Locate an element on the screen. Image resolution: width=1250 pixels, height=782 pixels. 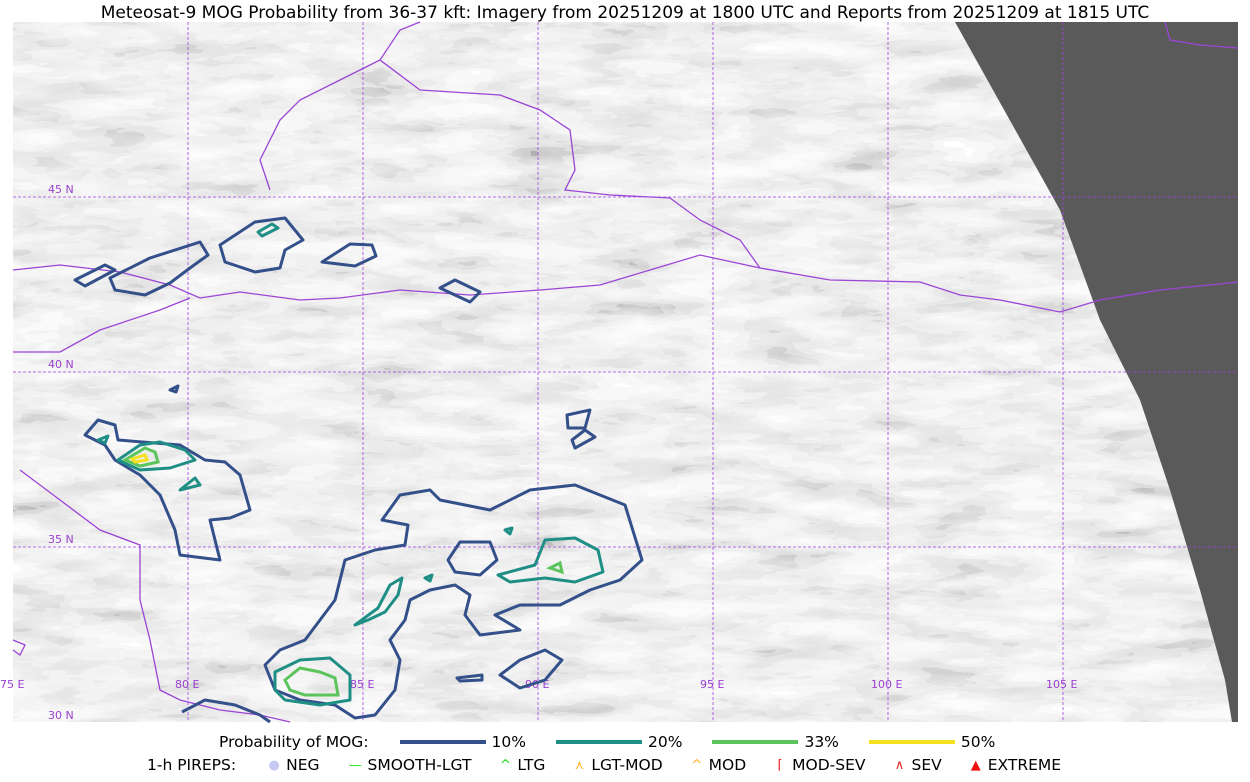
pirep-label: LGT-MOD is located at coordinates (627, 765).